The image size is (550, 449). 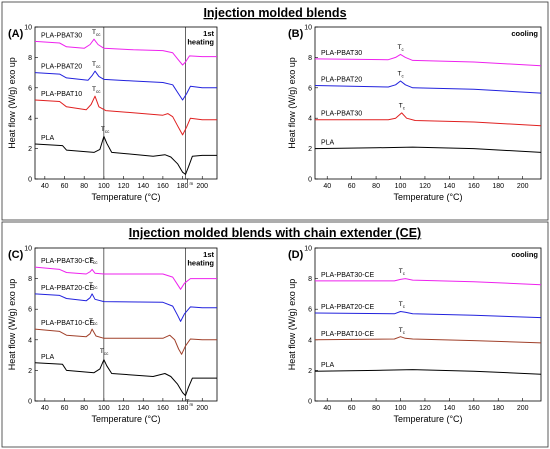 I want to click on top-section-title: Injection molded blends, so click(x=274, y=13).